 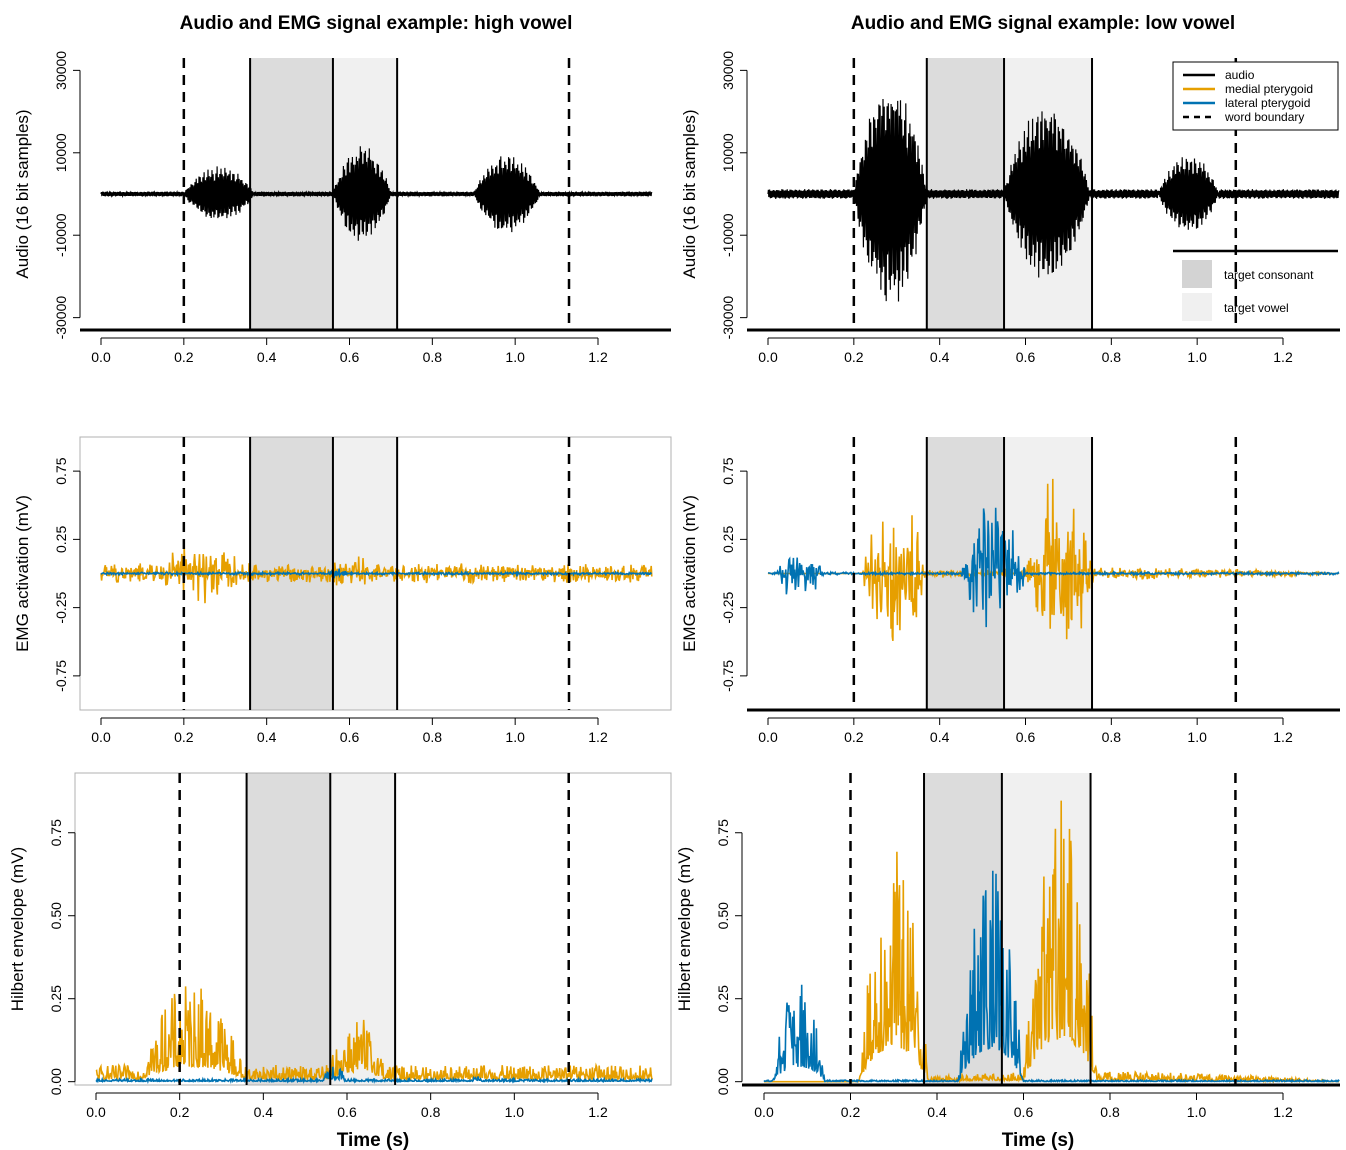 What do you see at coordinates (1269, 89) in the screenshot?
I see `legend-label-medial: medial pterygoid` at bounding box center [1269, 89].